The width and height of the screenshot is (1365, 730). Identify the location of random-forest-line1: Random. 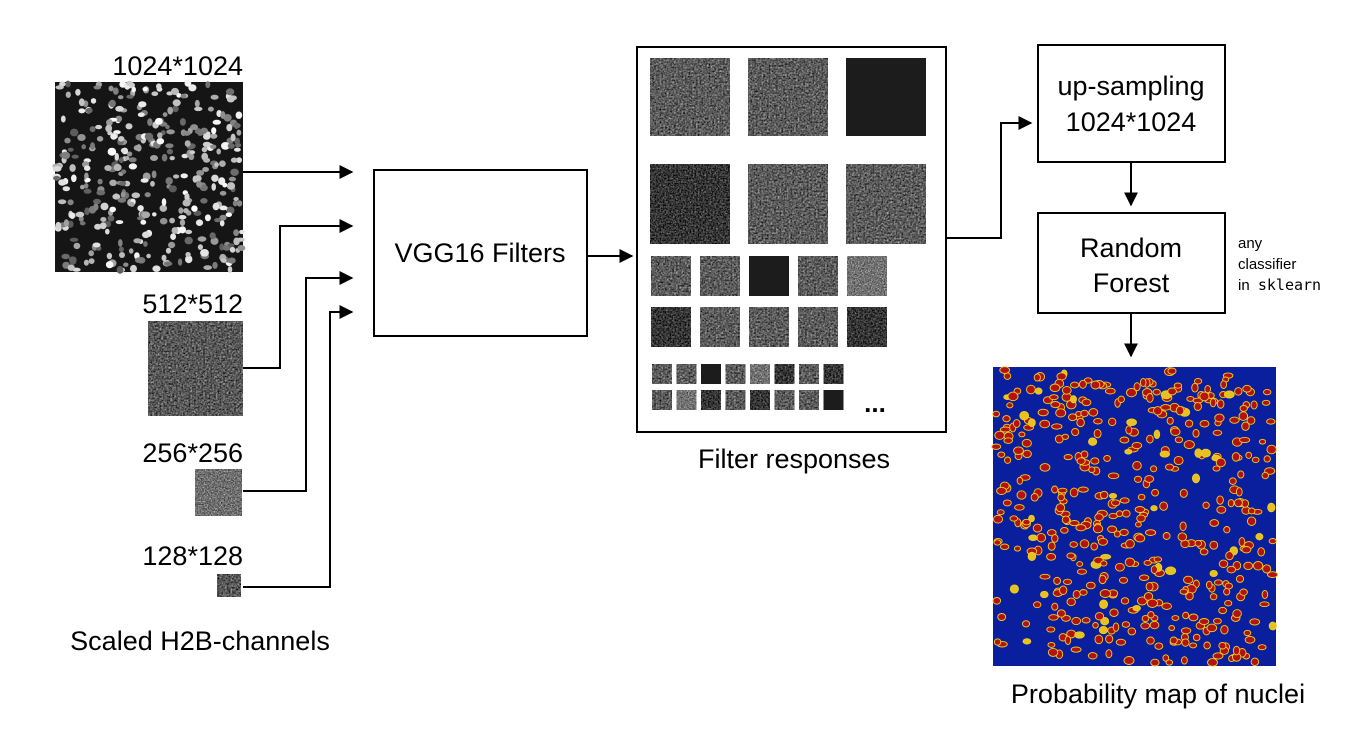
(1131, 248).